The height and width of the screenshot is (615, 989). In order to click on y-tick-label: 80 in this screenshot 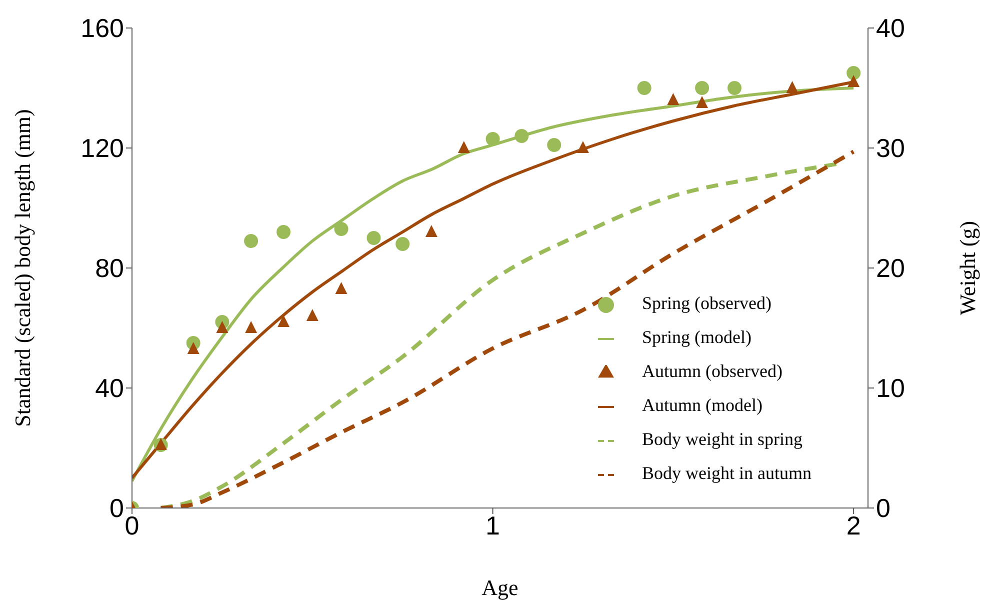, I will do `click(109, 268)`.